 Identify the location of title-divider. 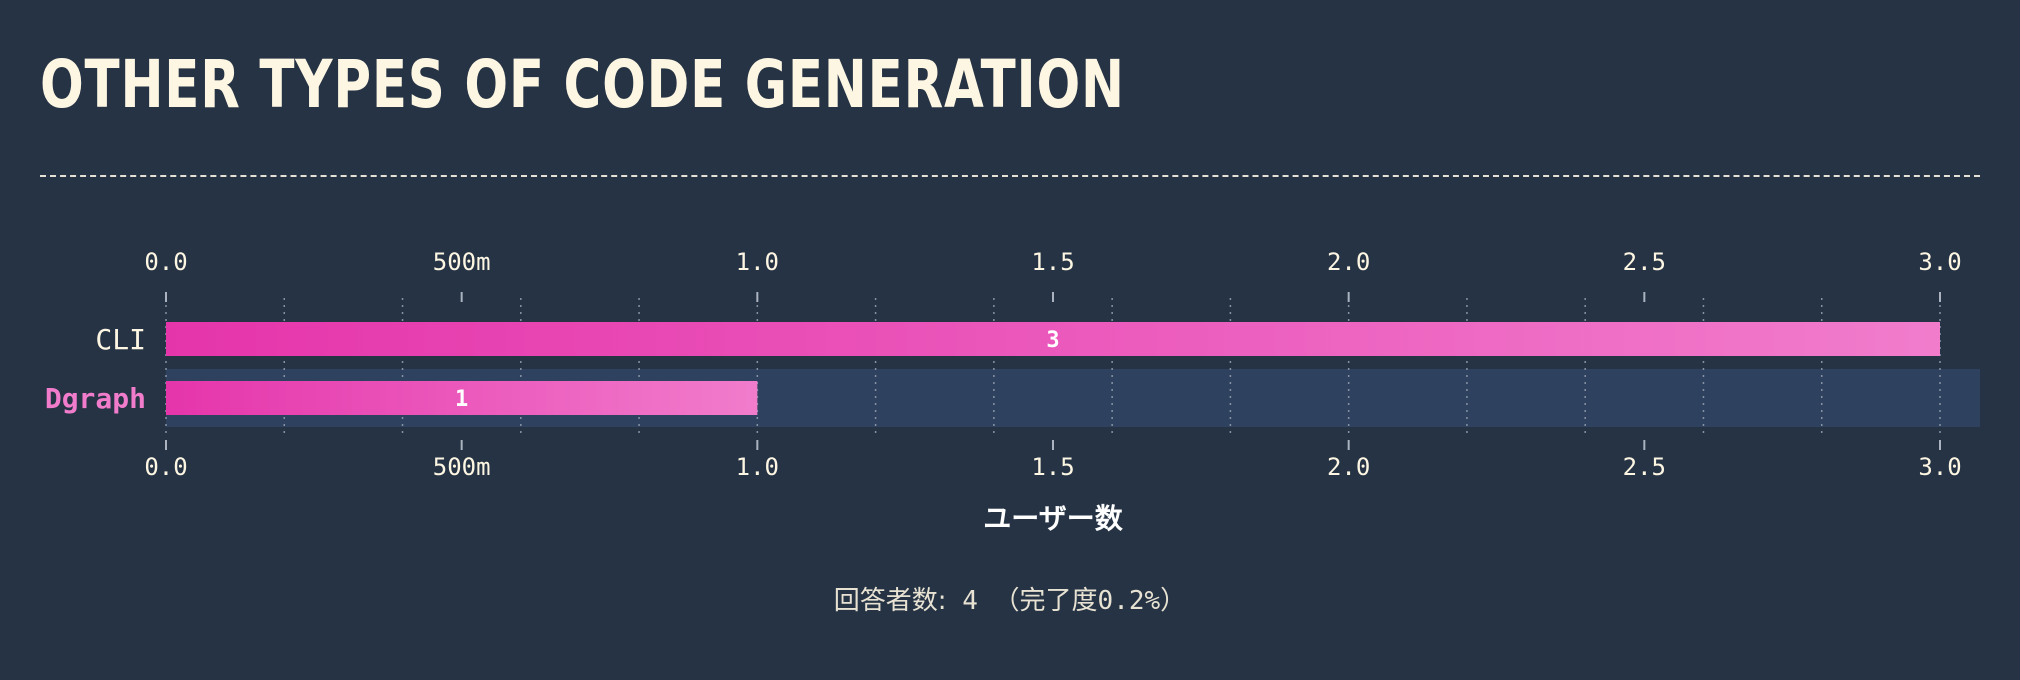
(1010, 176).